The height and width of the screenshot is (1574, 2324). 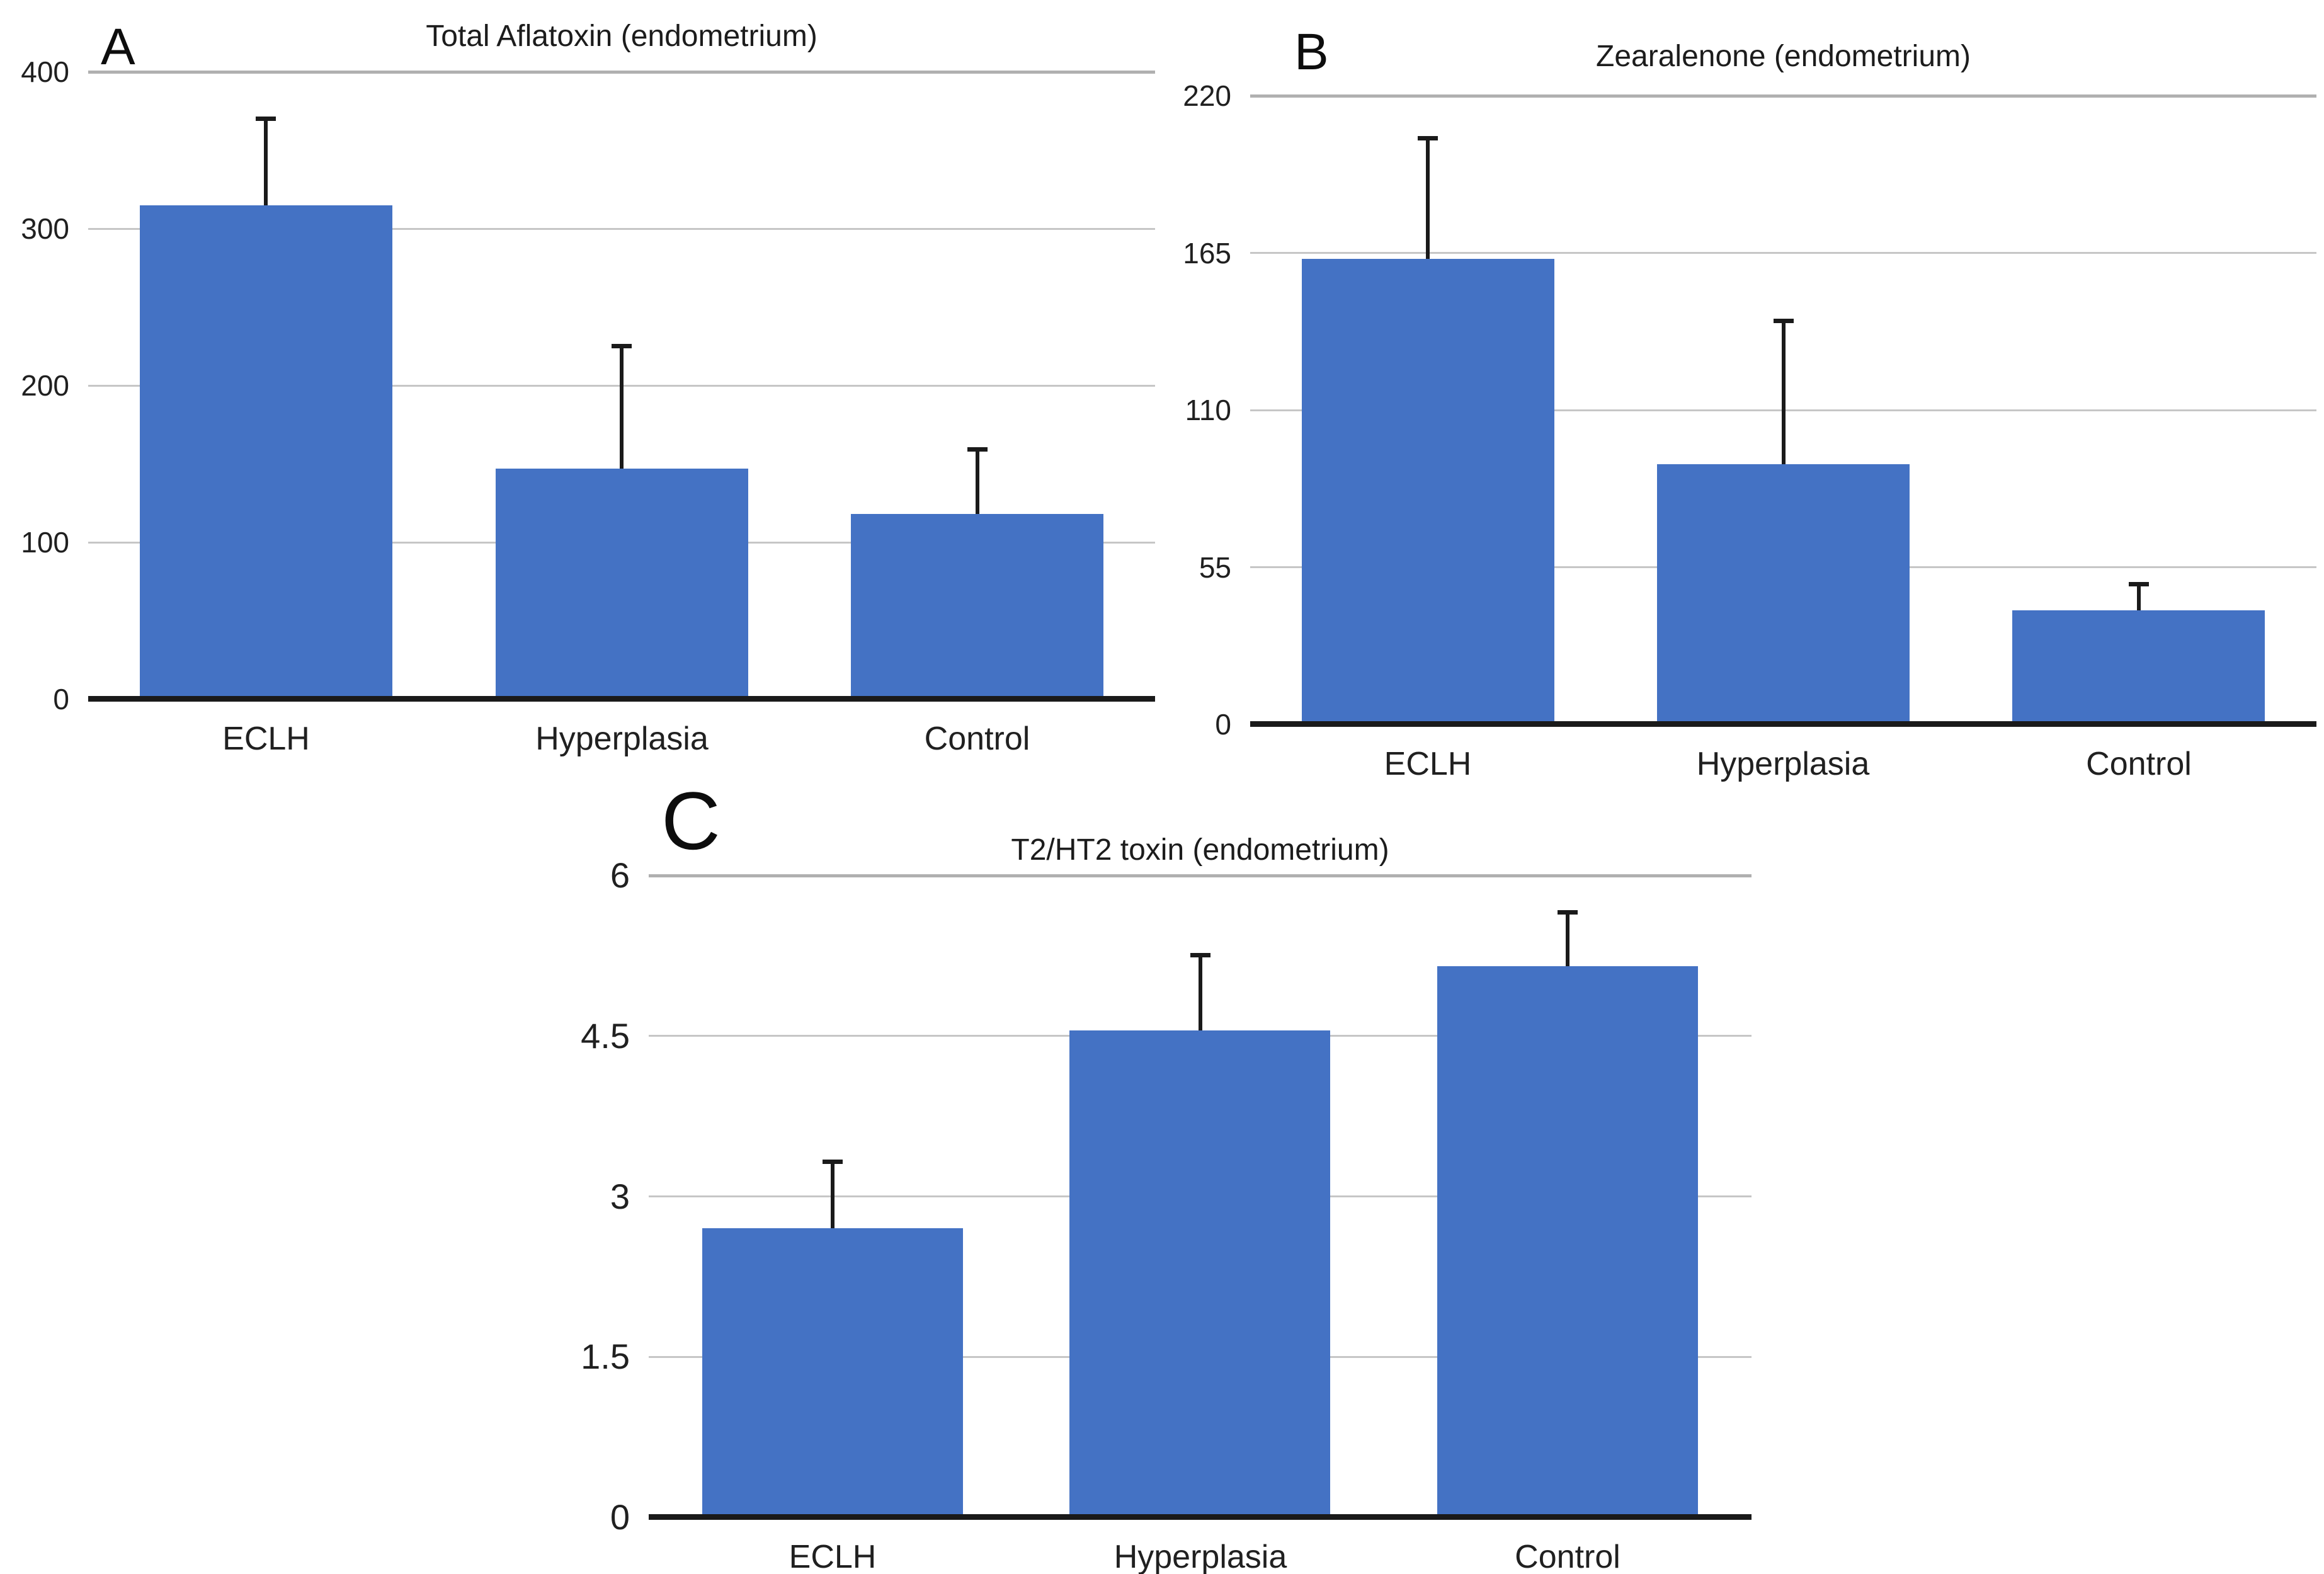 What do you see at coordinates (1207, 95) in the screenshot?
I see `y-axis-tick-label: 220` at bounding box center [1207, 95].